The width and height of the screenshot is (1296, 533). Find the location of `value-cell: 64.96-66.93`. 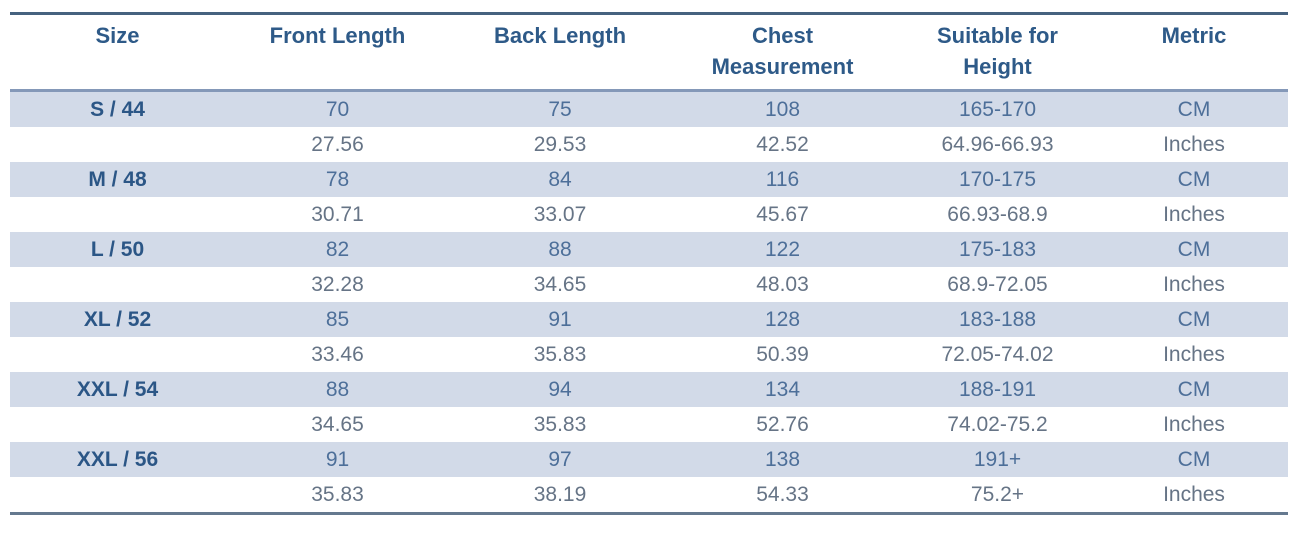

value-cell: 64.96-66.93 is located at coordinates (997, 144).